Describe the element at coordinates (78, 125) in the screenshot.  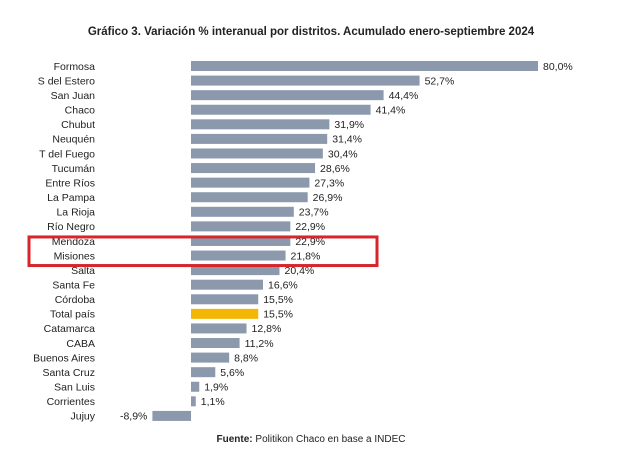
I see `category-label: Chubut` at that location.